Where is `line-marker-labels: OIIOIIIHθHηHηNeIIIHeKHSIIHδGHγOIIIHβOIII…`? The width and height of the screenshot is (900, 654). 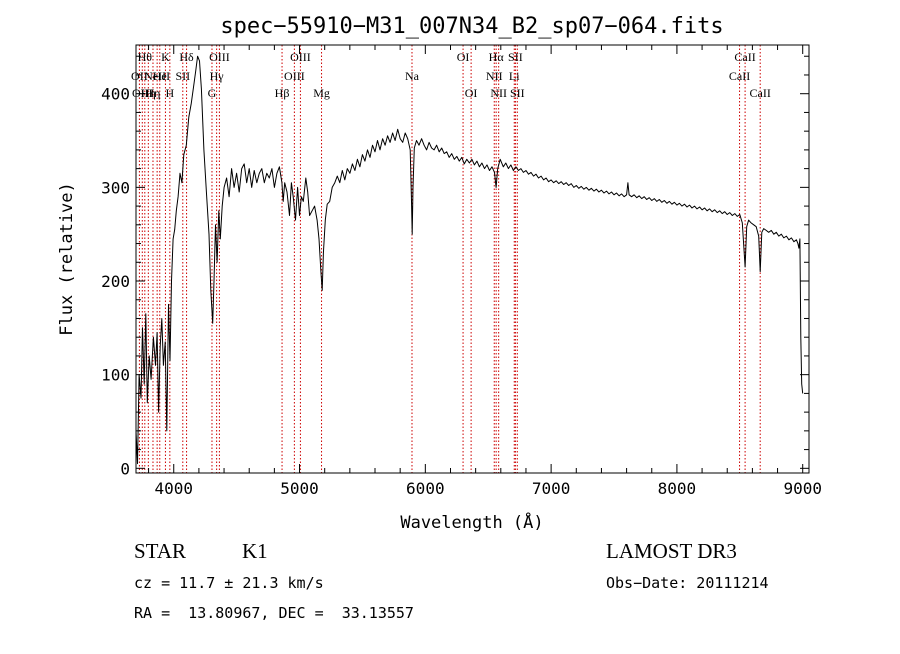
line-marker-labels: OIIOIIIHθHηHηNeIIIHeKHSIIHδGHγOIIIHβOIII… is located at coordinates (451, 75).